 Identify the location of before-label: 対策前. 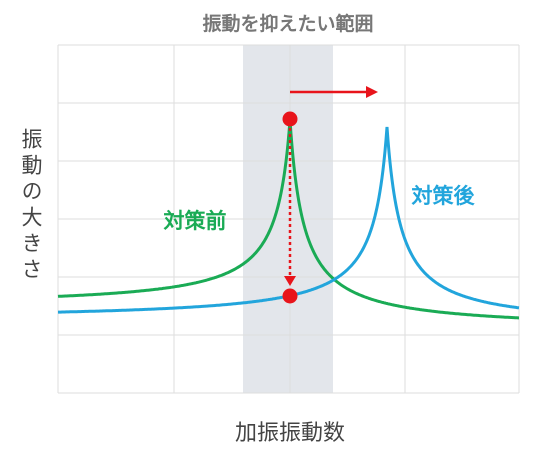
(195, 221).